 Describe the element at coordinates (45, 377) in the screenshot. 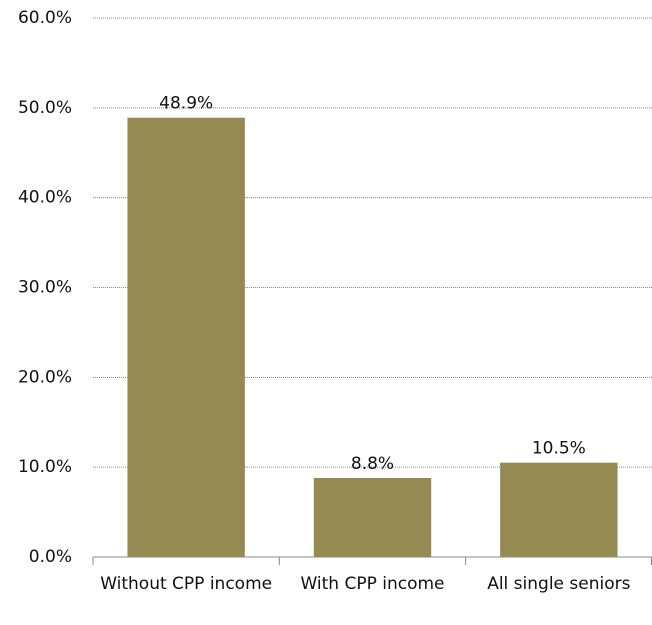

I see `y-tick-label: 20.0%` at that location.